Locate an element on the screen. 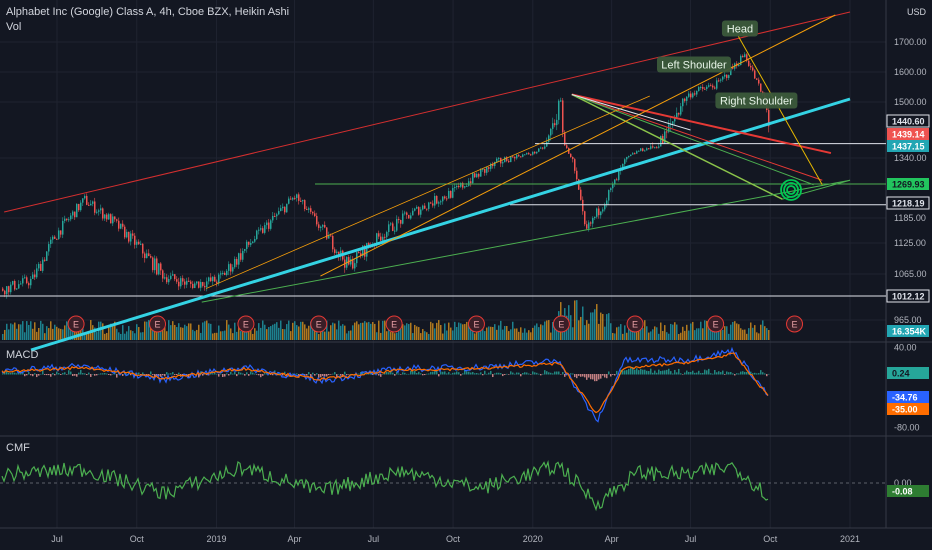 The height and width of the screenshot is (550, 932). currency-label: USD is located at coordinates (917, 12).